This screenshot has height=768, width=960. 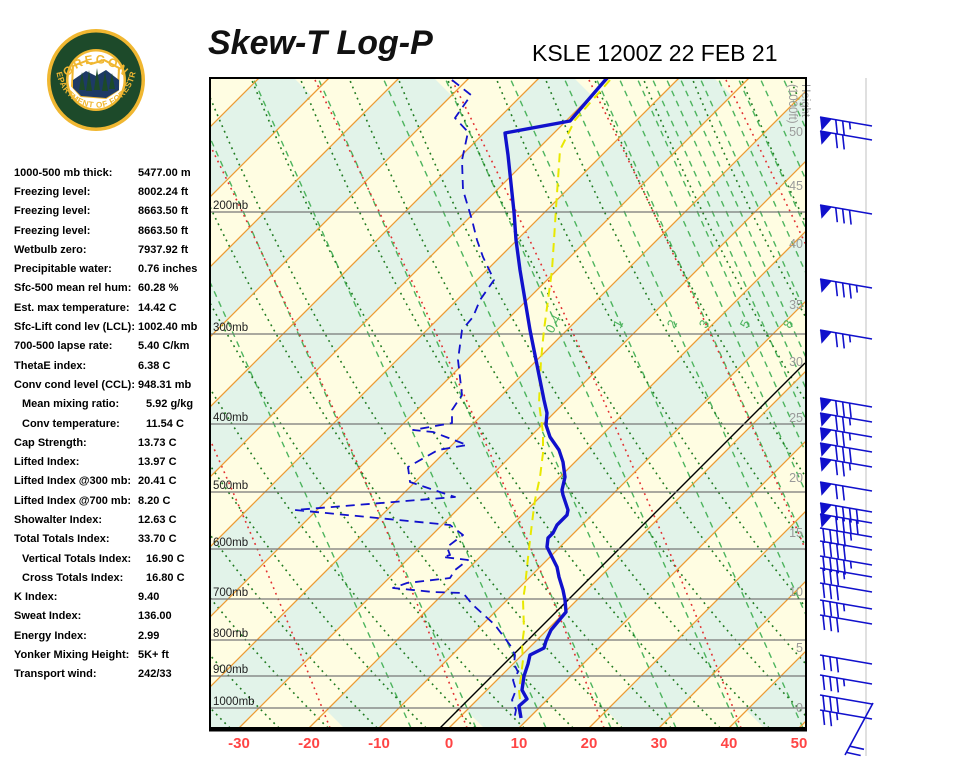 I want to click on mixing-ratio-label: 0.4, so click(x=553, y=323).